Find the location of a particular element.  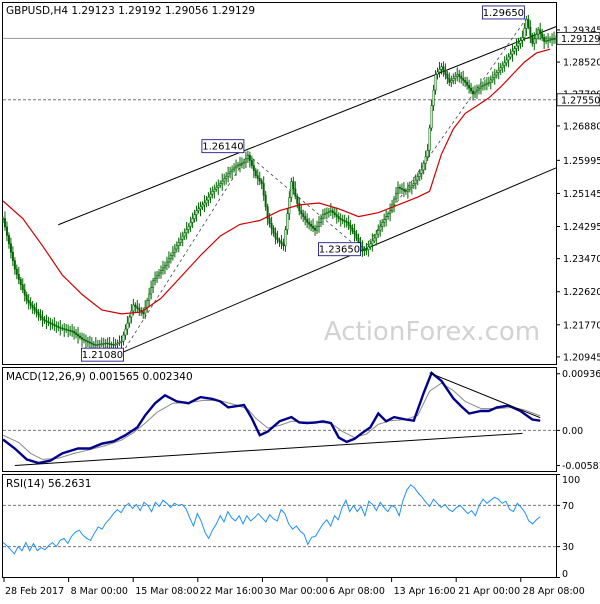

rsi-line is located at coordinates (271, 519).